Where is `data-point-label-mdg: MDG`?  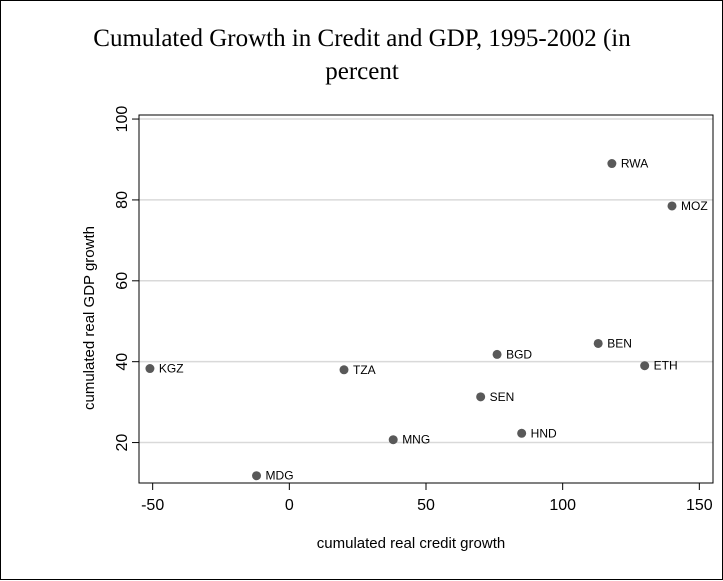 data-point-label-mdg: MDG is located at coordinates (280, 476).